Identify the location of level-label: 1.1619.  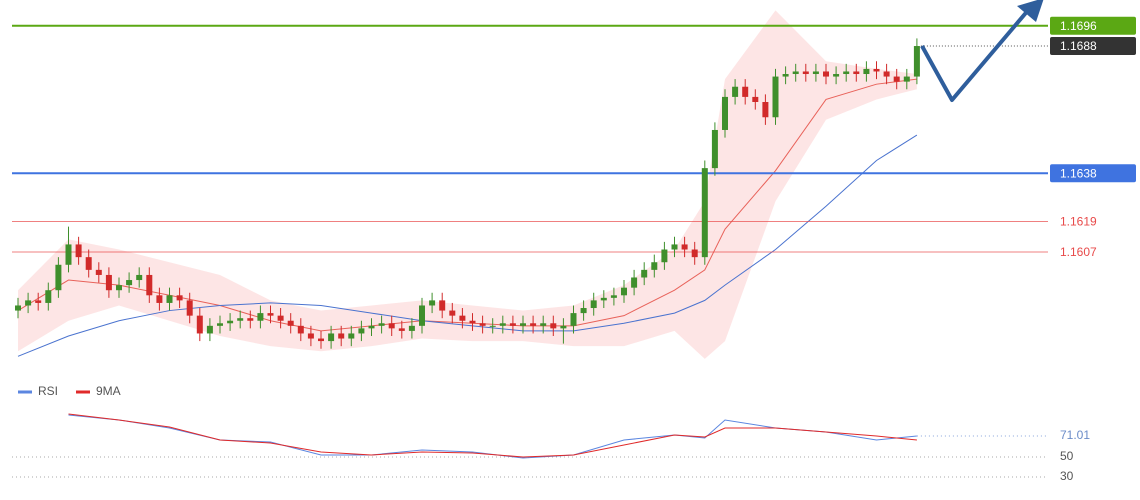
(1078, 222).